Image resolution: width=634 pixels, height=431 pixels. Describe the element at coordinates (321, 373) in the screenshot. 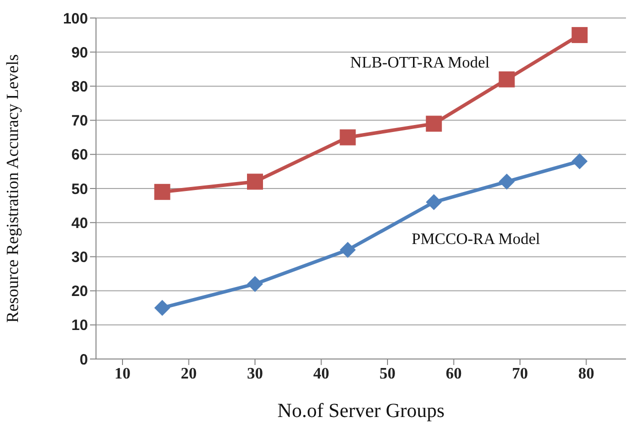

I see `x-tick-label: 40` at that location.